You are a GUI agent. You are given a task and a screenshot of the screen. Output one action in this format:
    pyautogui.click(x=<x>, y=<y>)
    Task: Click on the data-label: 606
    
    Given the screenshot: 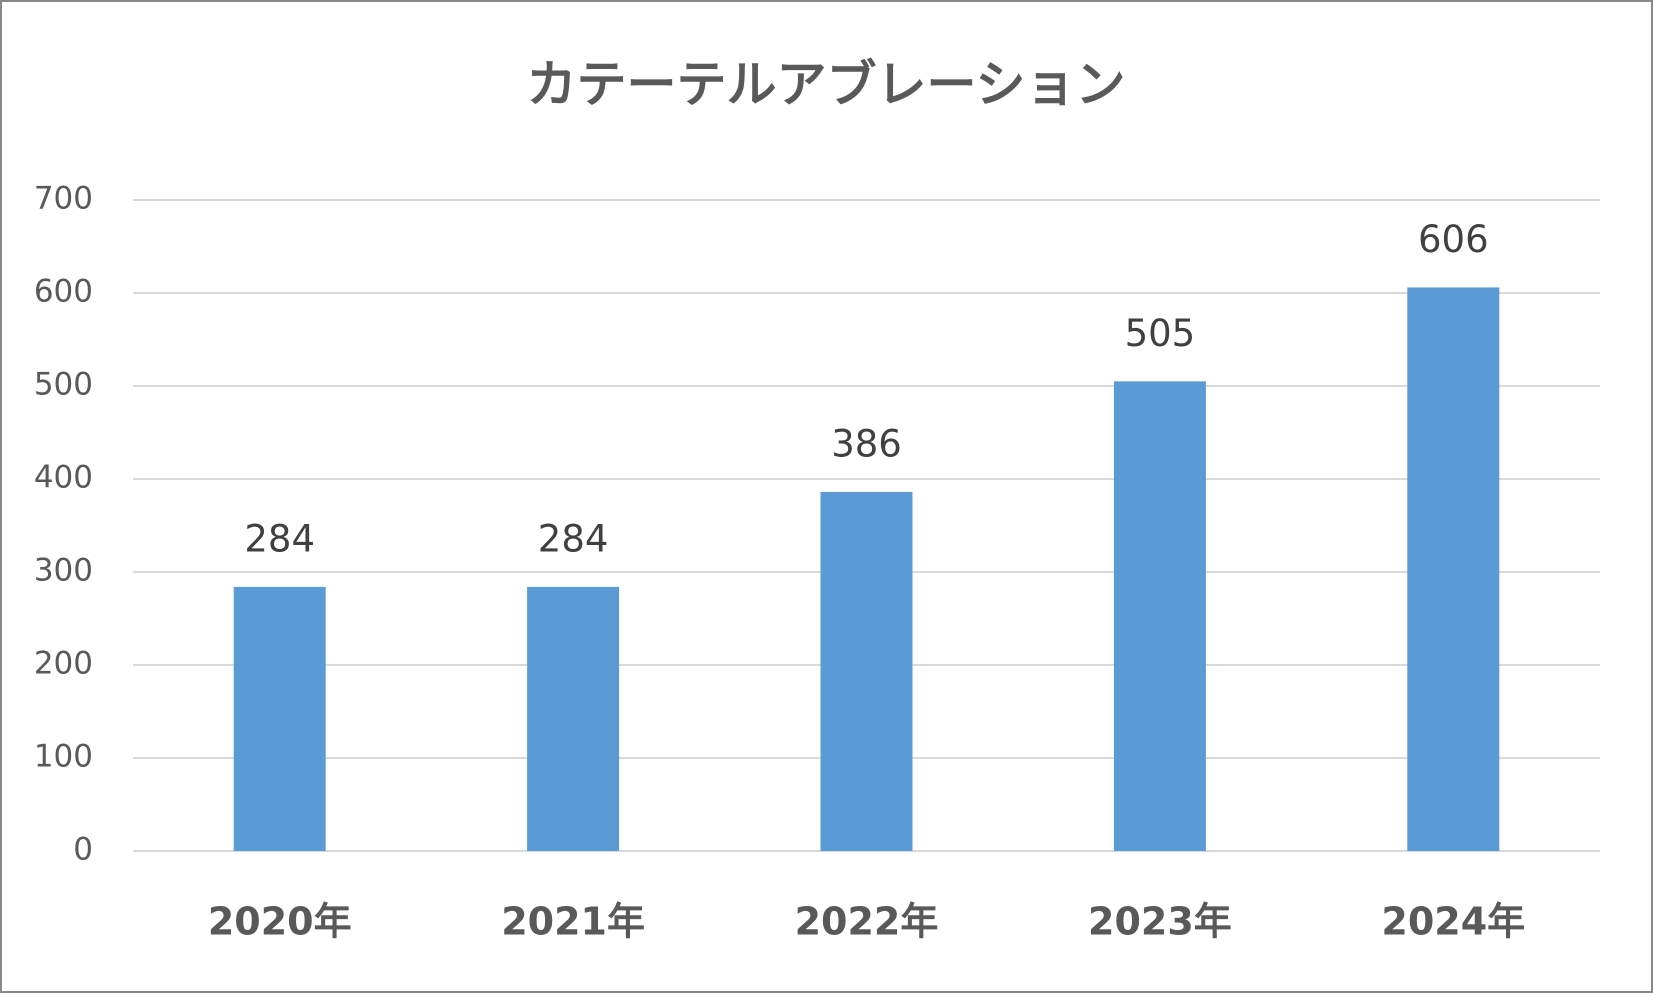 What is the action you would take?
    pyautogui.click(x=1453, y=239)
    